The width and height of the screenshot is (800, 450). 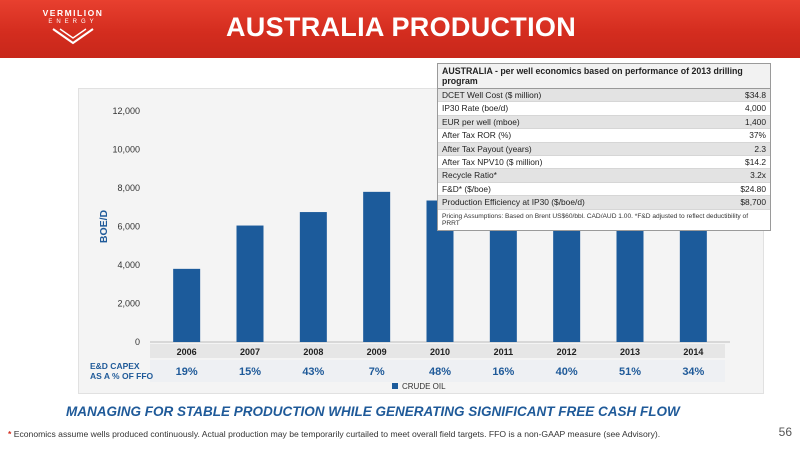 What do you see at coordinates (758, 175) in the screenshot?
I see `economics-row-value: 3.2x` at bounding box center [758, 175].